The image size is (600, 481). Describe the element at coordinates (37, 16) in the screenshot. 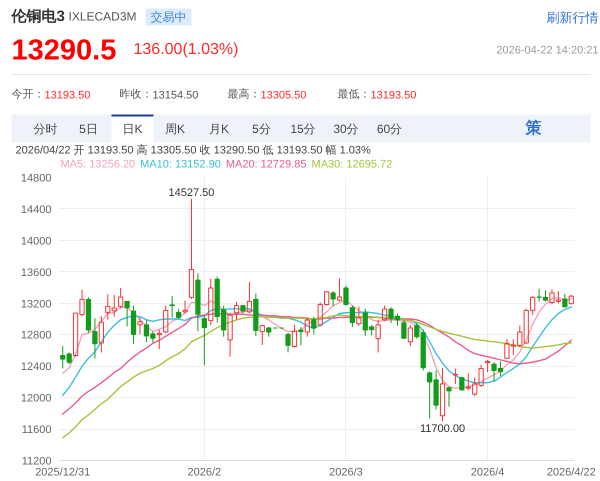

I see `chart-title: 伦铜电3` at that location.